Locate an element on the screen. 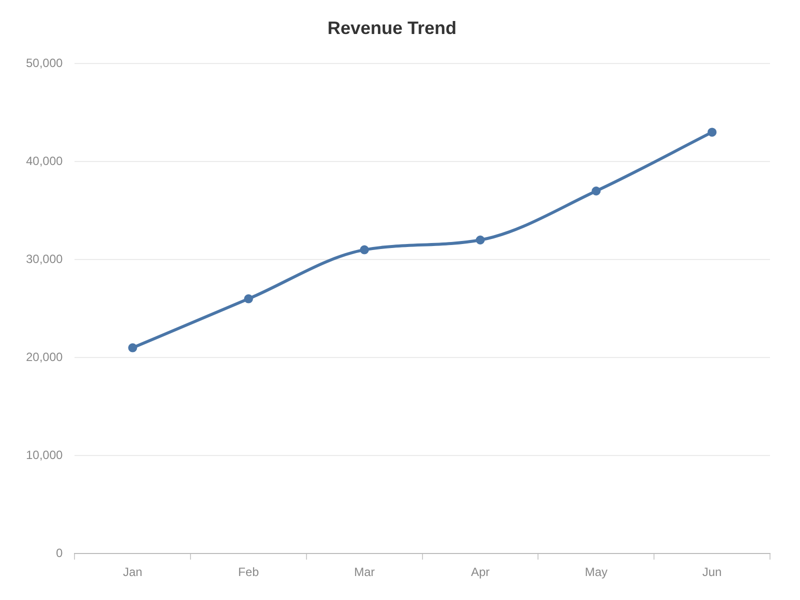 Image resolution: width=800 pixels, height=600 pixels. x-tick-label: Jun is located at coordinates (712, 572).